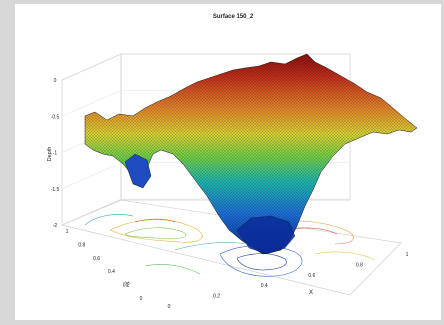  Describe the element at coordinates (111, 272) in the screenshot. I see `y-tick-label: 0.4` at that location.